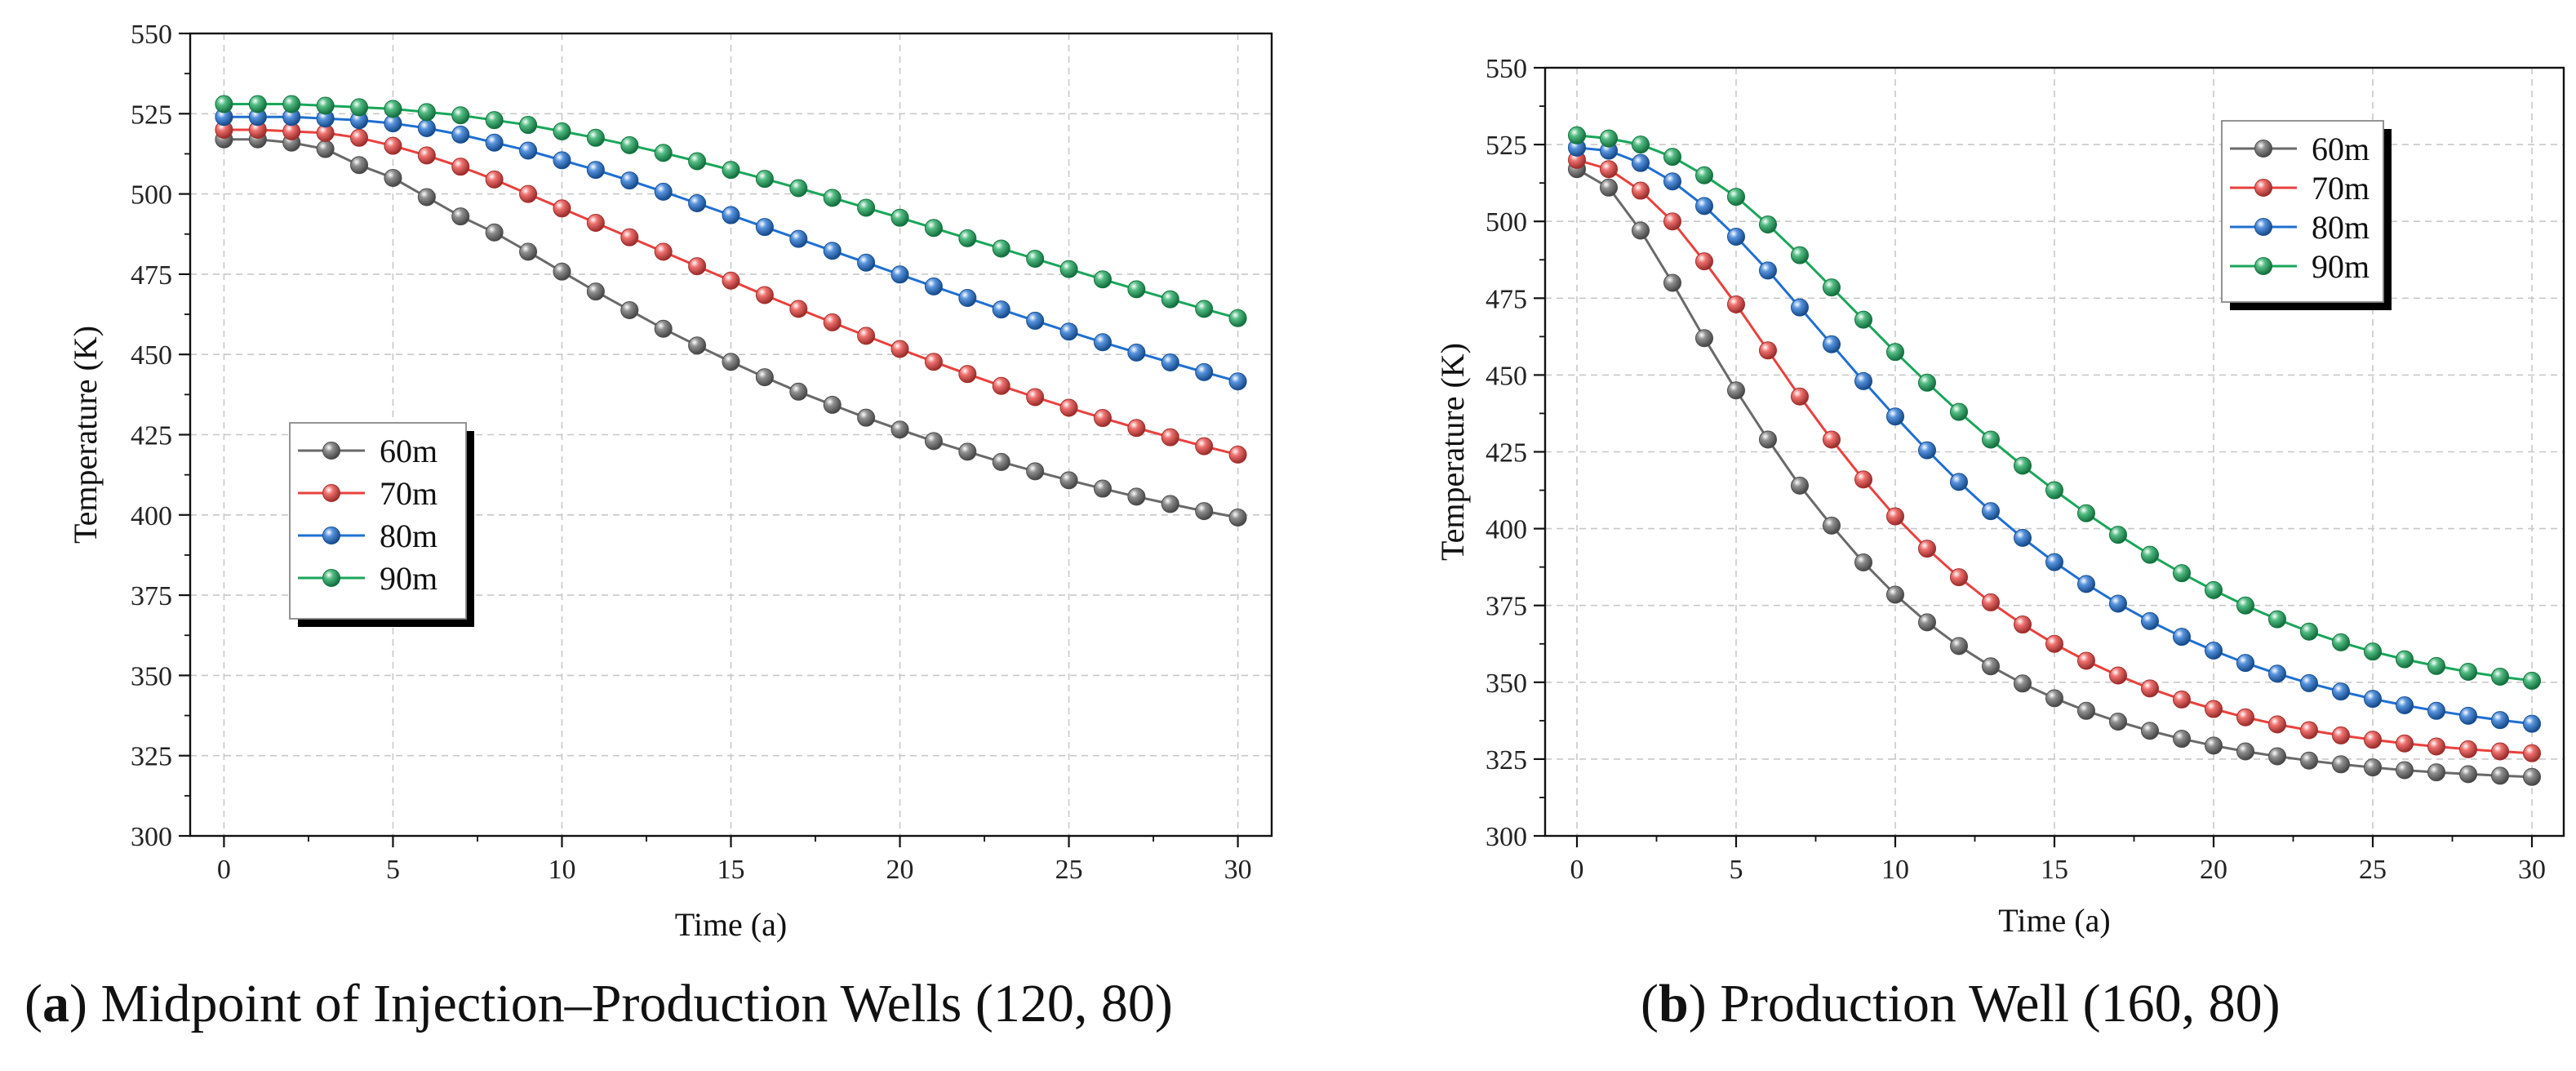 This screenshot has height=1071, width=2576. What do you see at coordinates (2000, 1003) in the screenshot?
I see `caption-b-text: Production Well (160, 80)` at bounding box center [2000, 1003].